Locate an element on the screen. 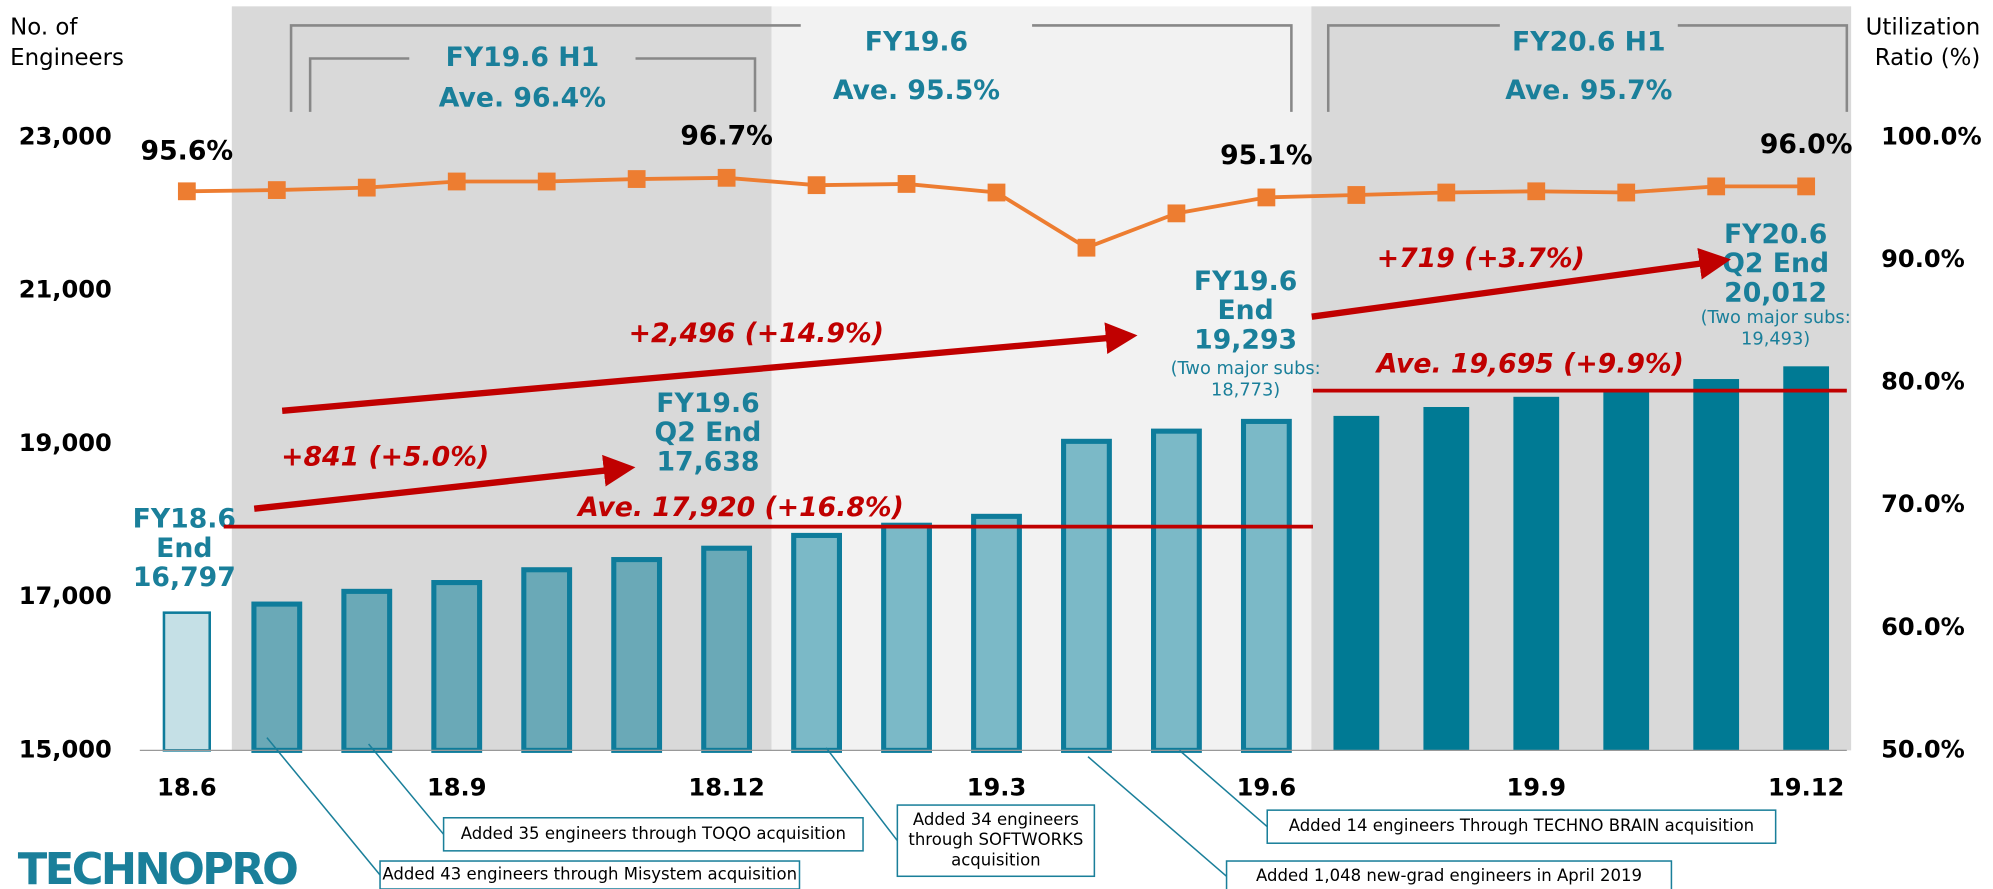 The image size is (1993, 889). y2-tick-label: 70.0% is located at coordinates (1923, 504).